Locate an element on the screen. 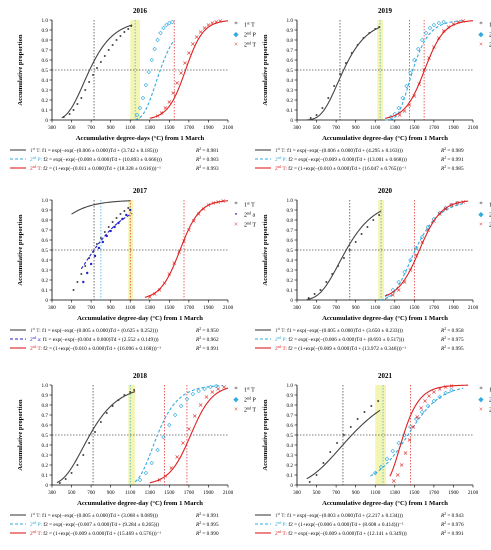 This screenshot has height=550, width=491. y-tick-label: 0.3 is located at coordinates (290, 271).